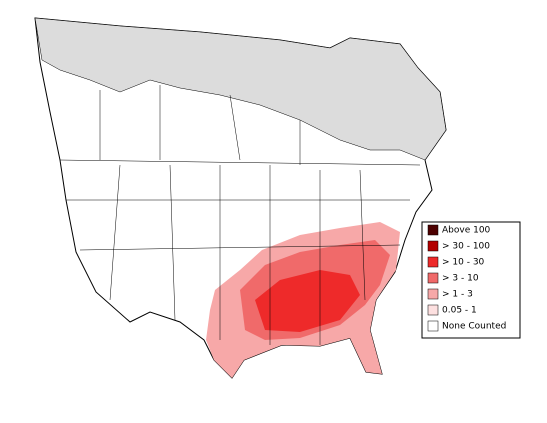 The height and width of the screenshot is (423, 547). I want to click on legend-label: > 30 - 100, so click(466, 247).